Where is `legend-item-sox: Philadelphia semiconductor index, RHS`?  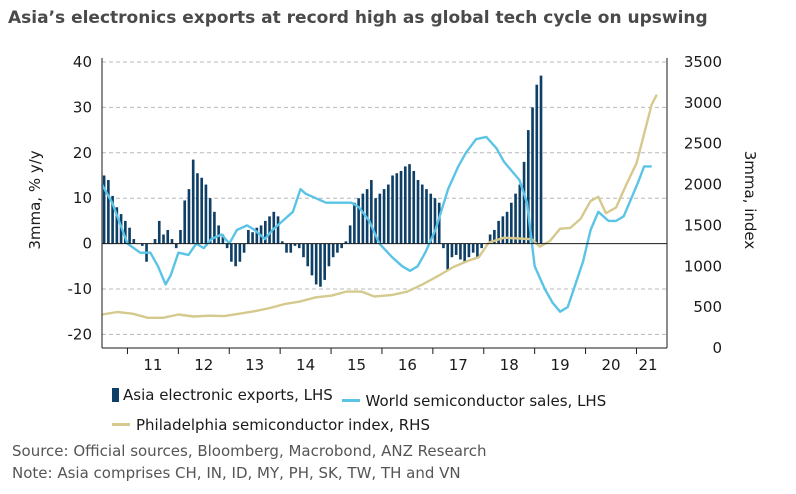
legend-item-sox: Philadelphia semiconductor index, RHS is located at coordinates (271, 425).